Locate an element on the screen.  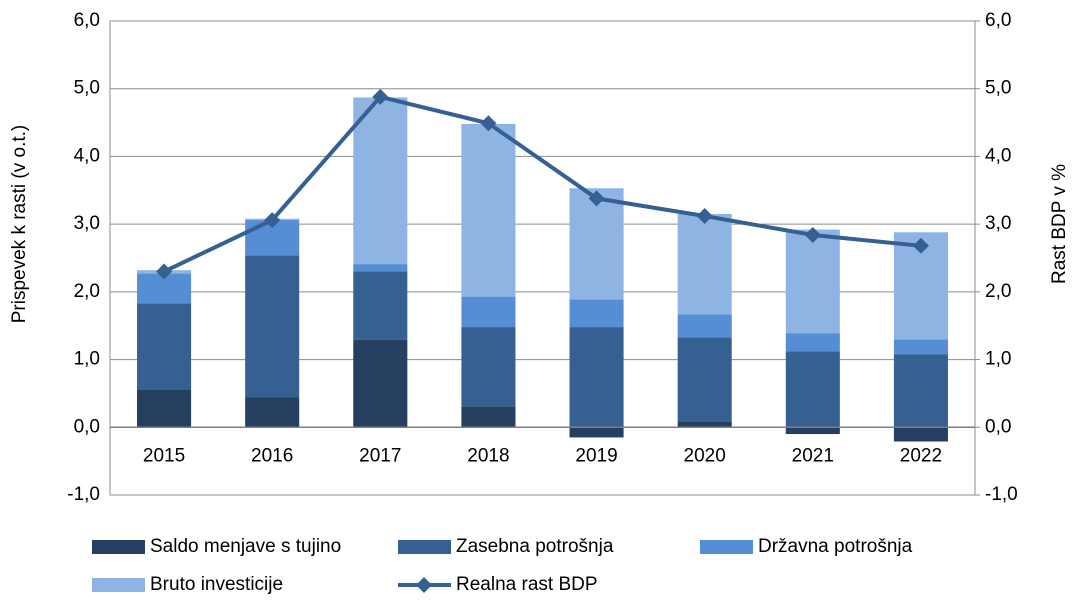
y-tick-label: 4,0 is located at coordinates (87, 155).